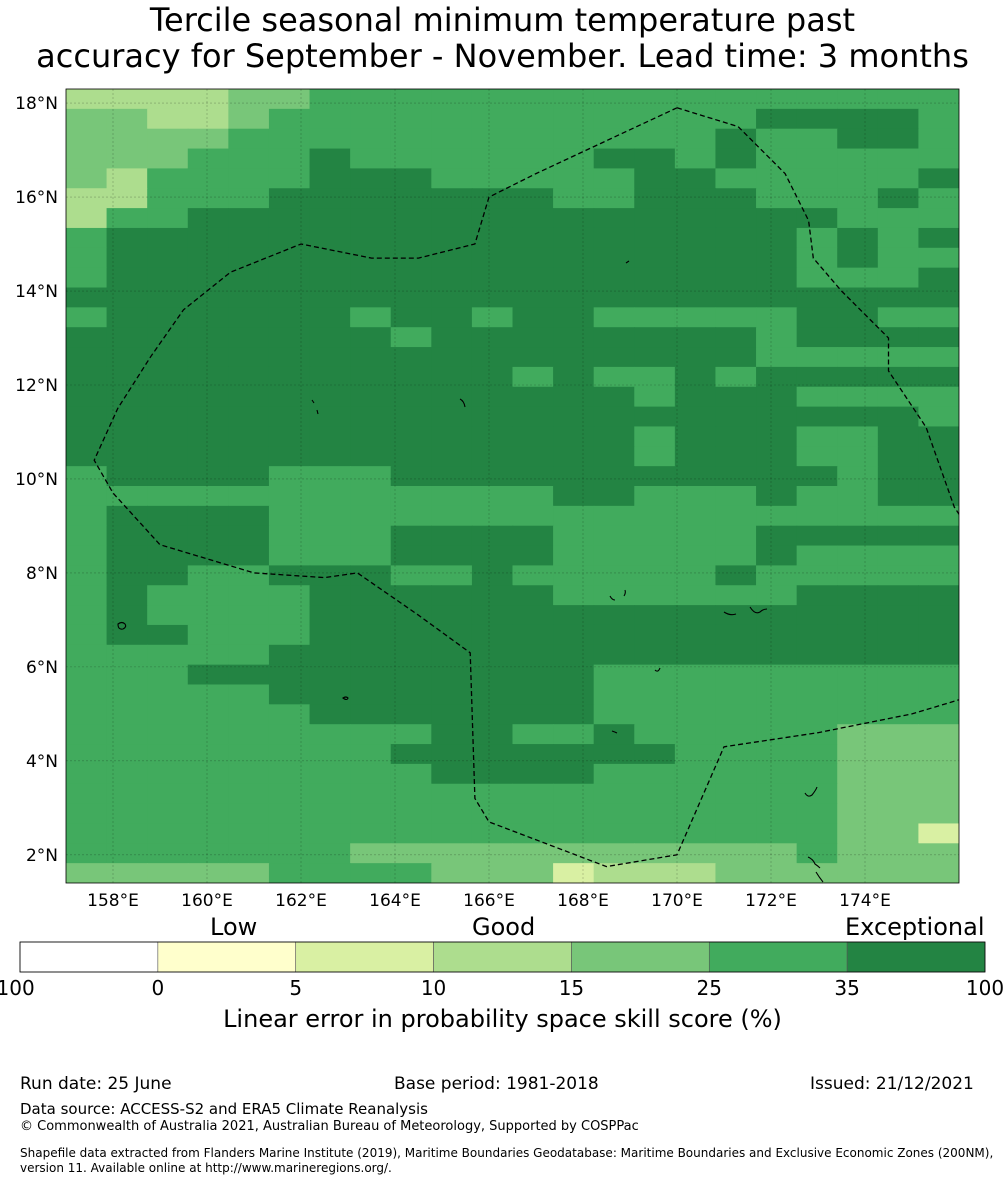 The height and width of the screenshot is (1185, 1005). Describe the element at coordinates (113, 901) in the screenshot. I see `longitude-tick-label: 158°E` at that location.